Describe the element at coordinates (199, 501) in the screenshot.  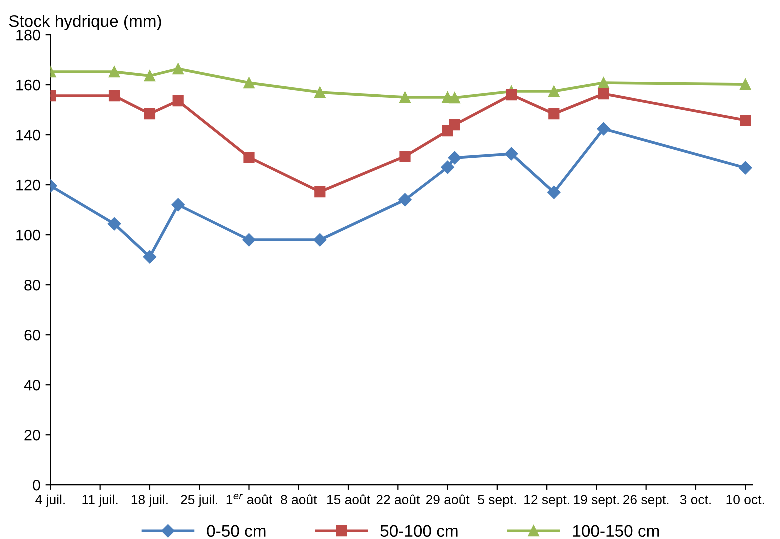
I see `x-tick-label: 25 juil.` at that location.